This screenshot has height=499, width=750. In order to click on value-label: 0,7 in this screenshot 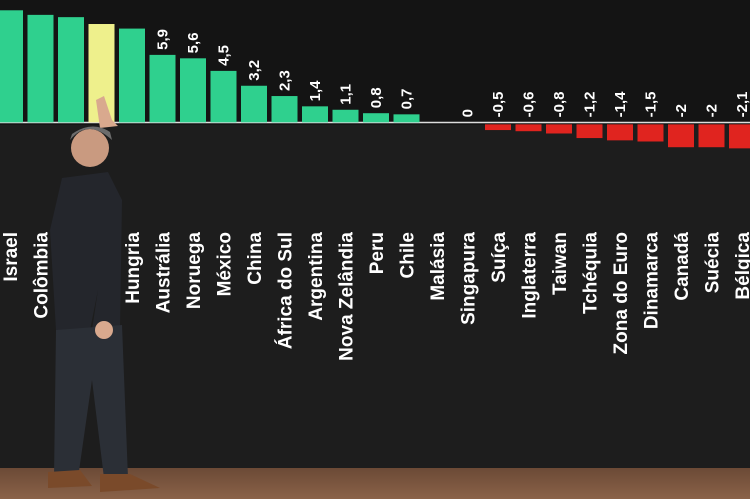, I will do `click(407, 98)`.